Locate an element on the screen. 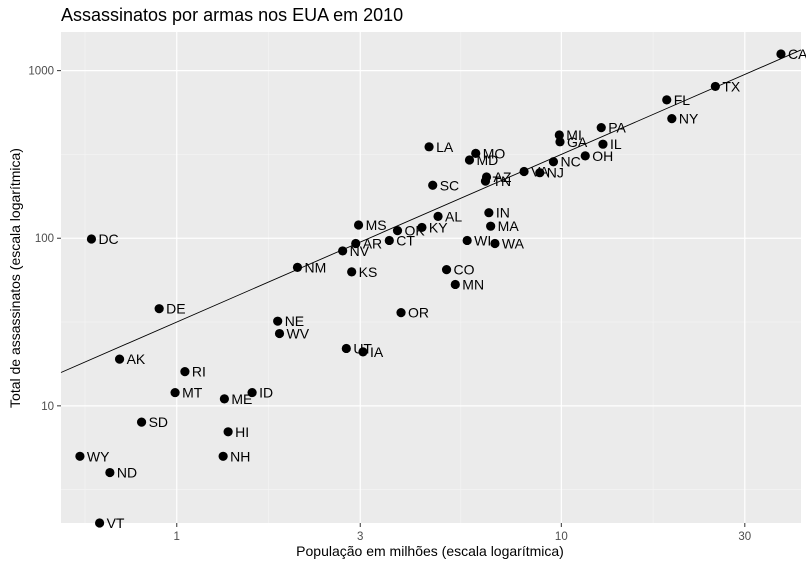 The height and width of the screenshot is (566, 806). point-label-ia: IA is located at coordinates (377, 352).